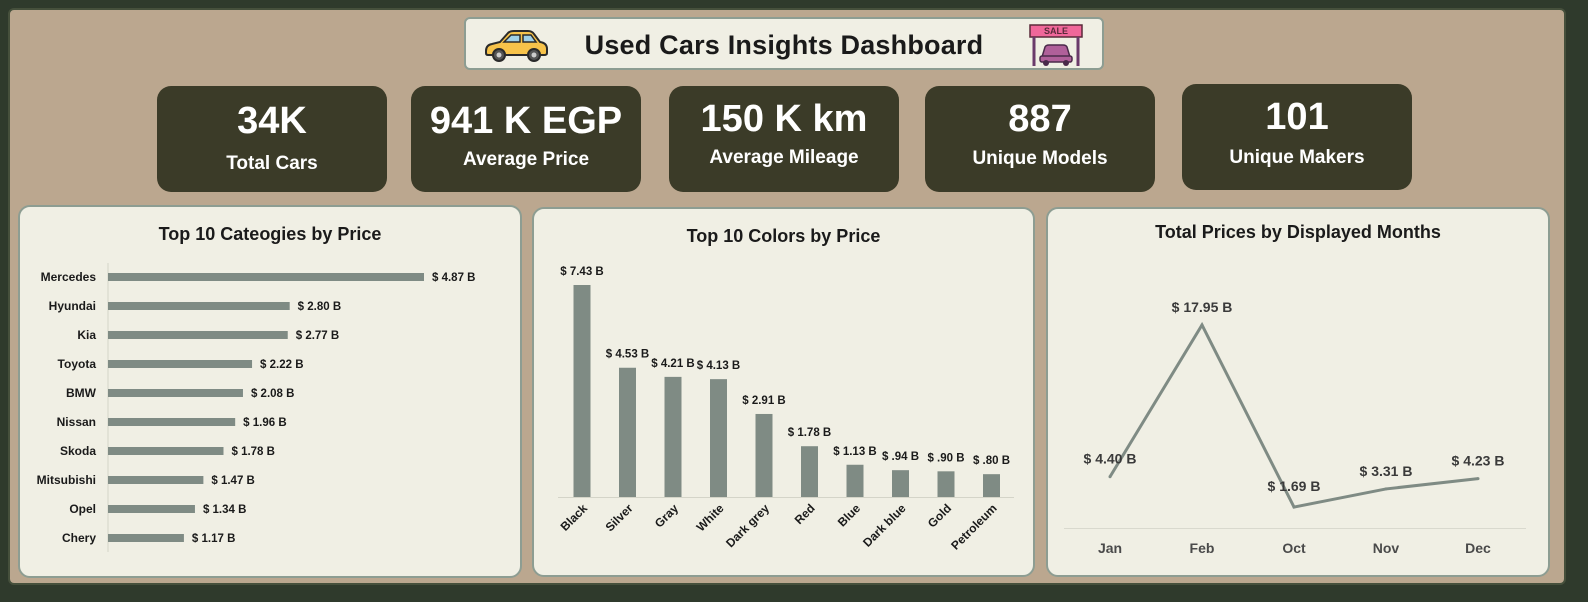  I want to click on kpi-value: 34K, so click(272, 121).